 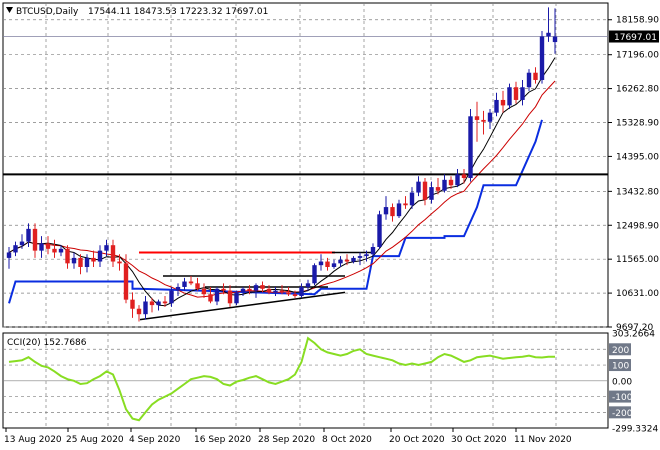 What do you see at coordinates (47, 12) in the screenshot?
I see `symbol-label: BTCUSD,Daily` at bounding box center [47, 12].